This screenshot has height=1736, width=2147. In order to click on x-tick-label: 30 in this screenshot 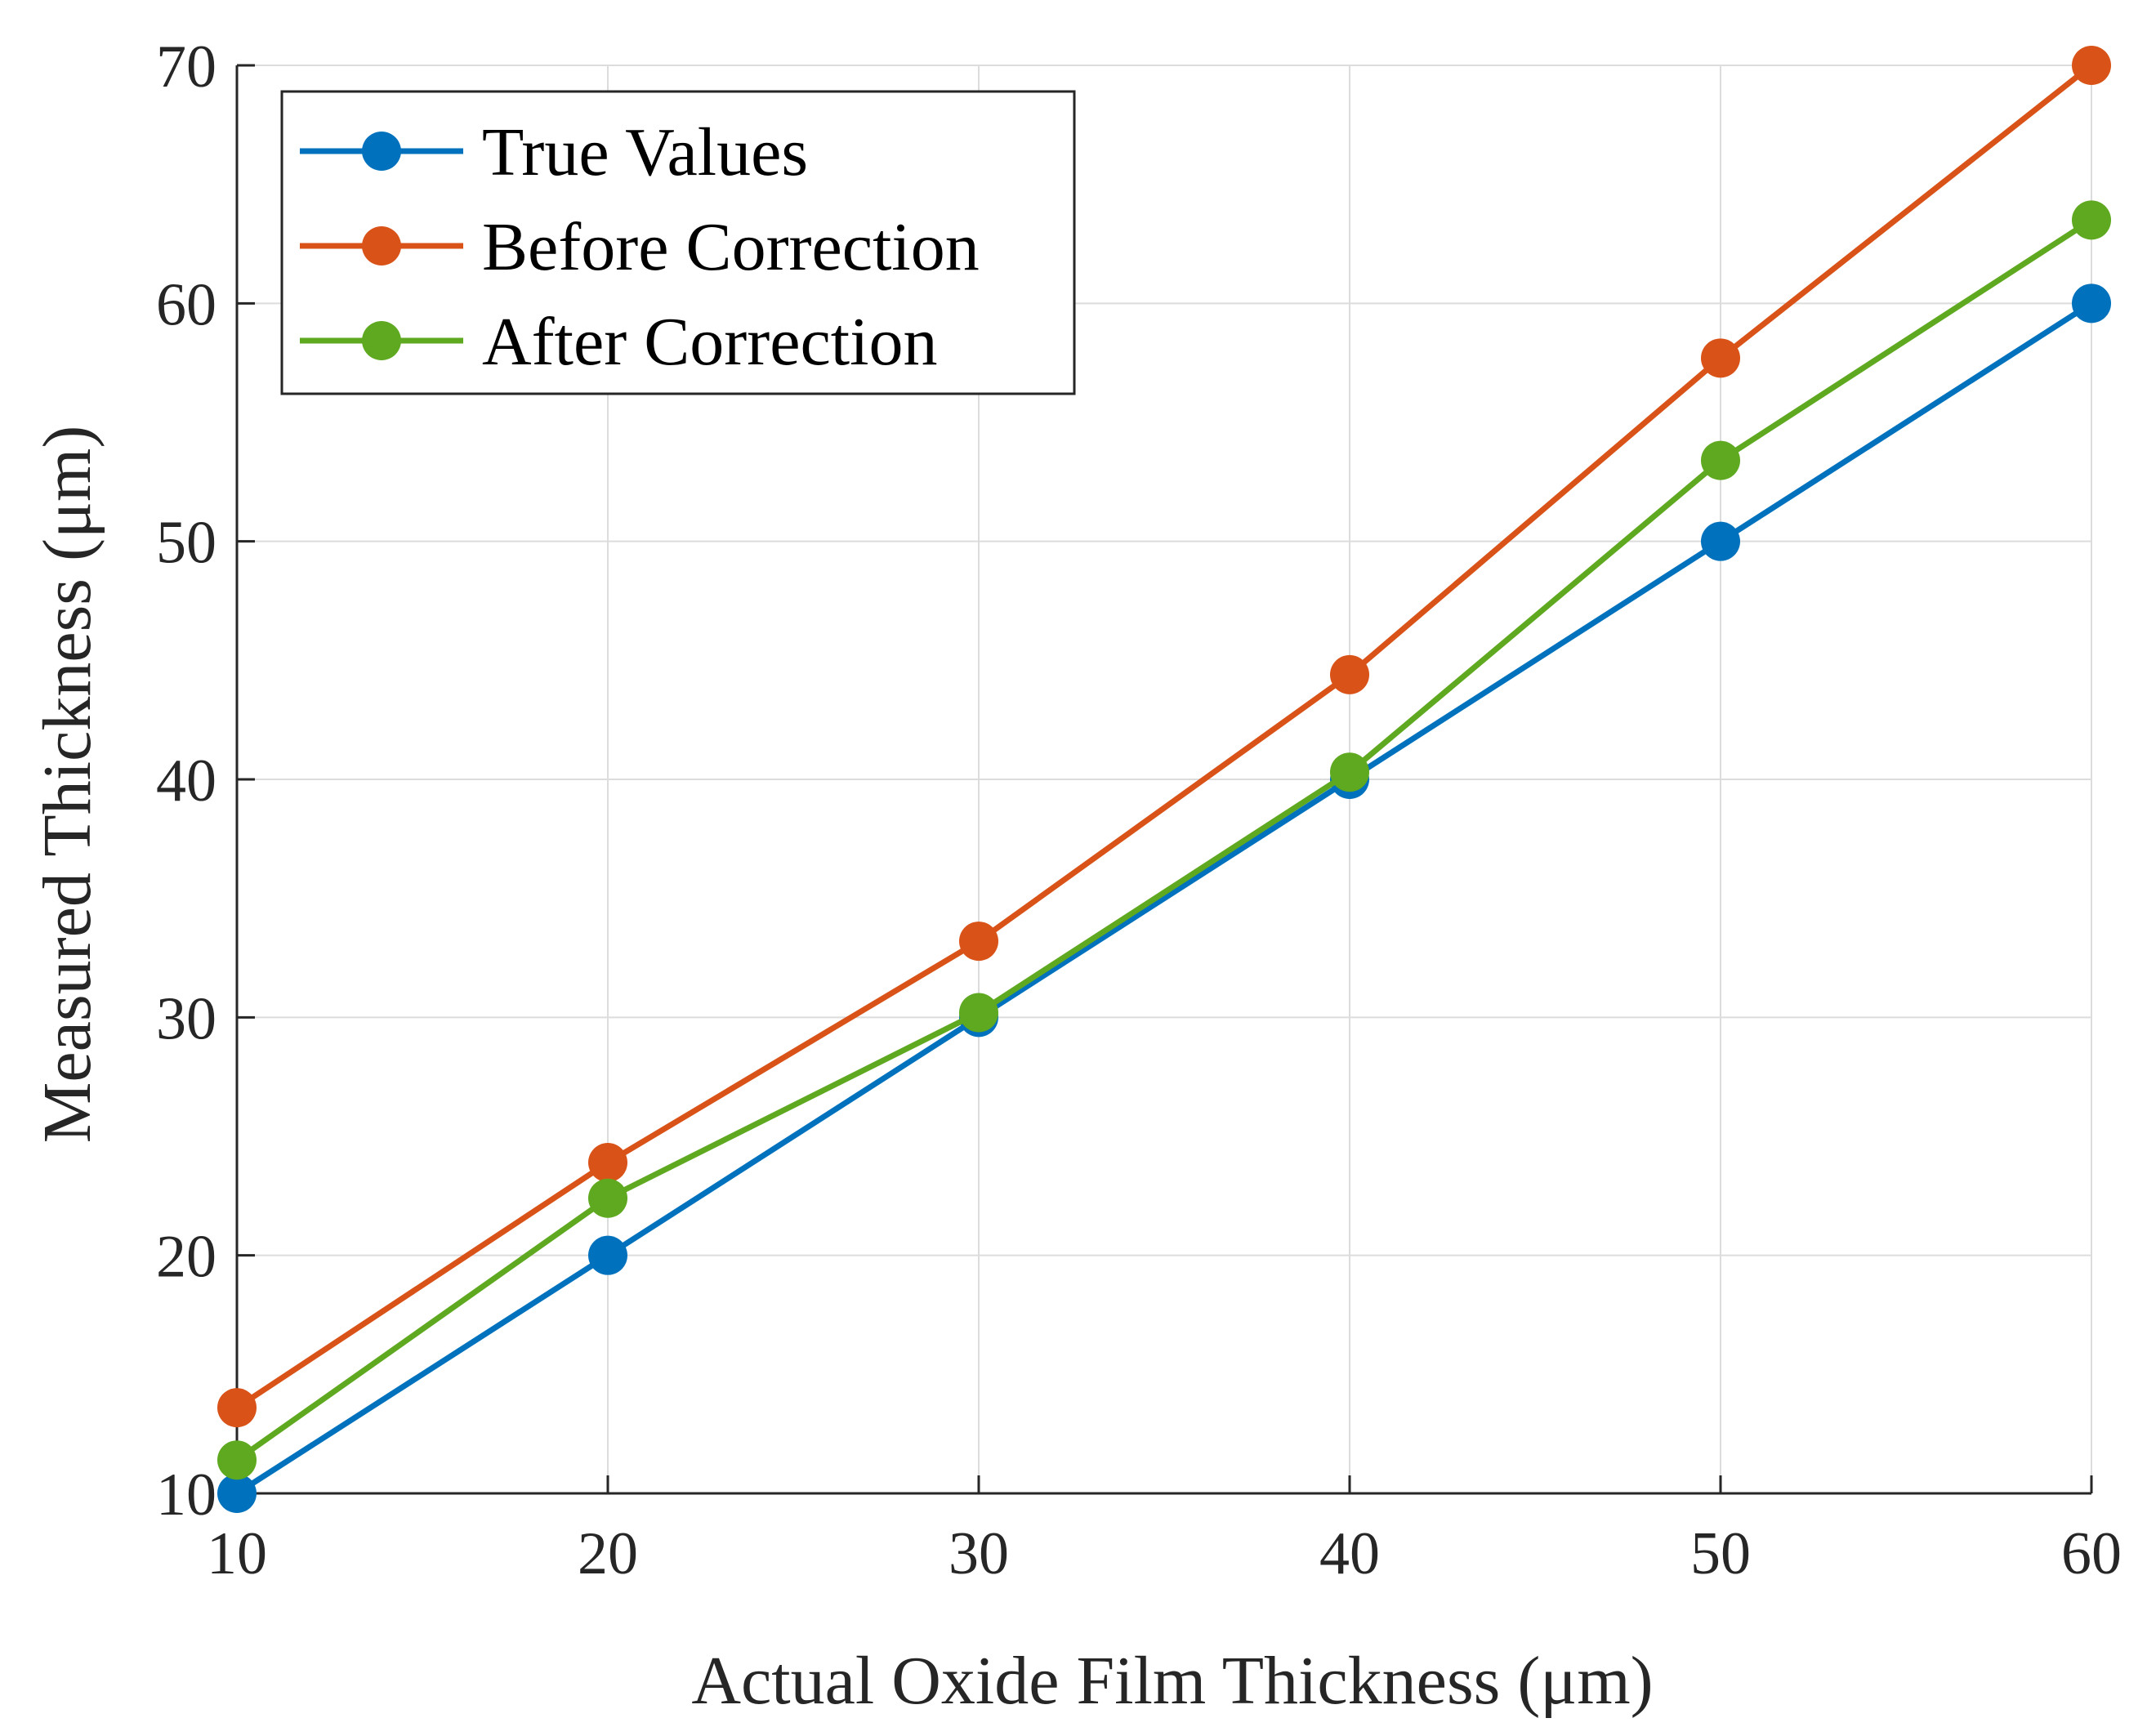, I will do `click(979, 1553)`.